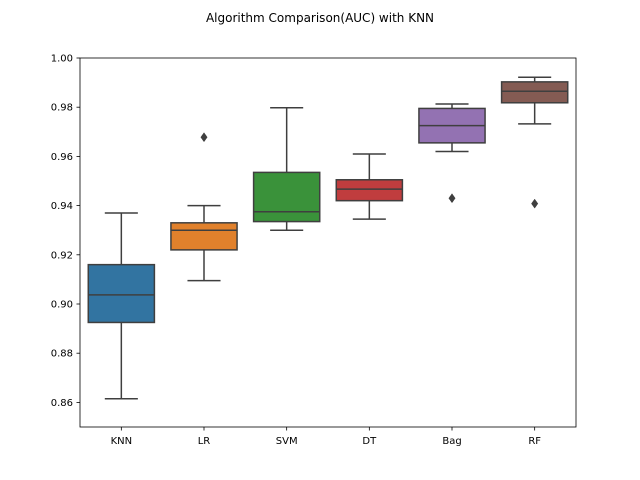  I want to click on y-tick-label: 0.86, so click(62, 403).